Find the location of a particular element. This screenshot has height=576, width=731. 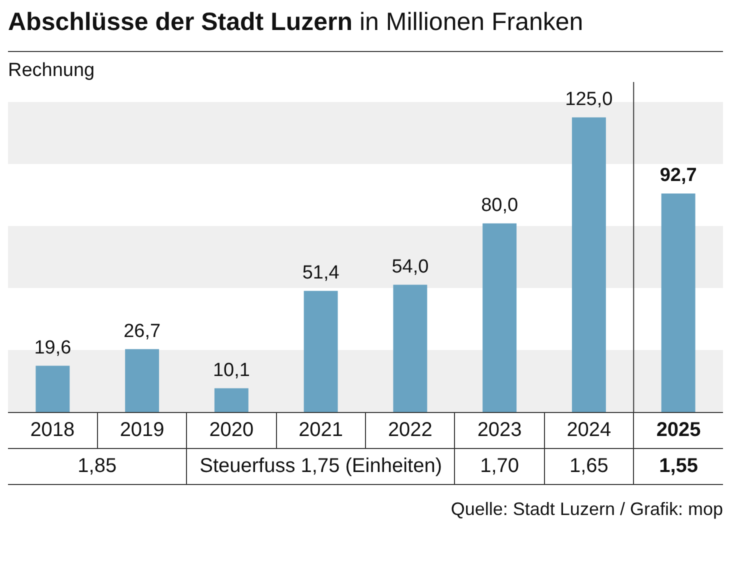

data-label: 26,7 is located at coordinates (142, 331).